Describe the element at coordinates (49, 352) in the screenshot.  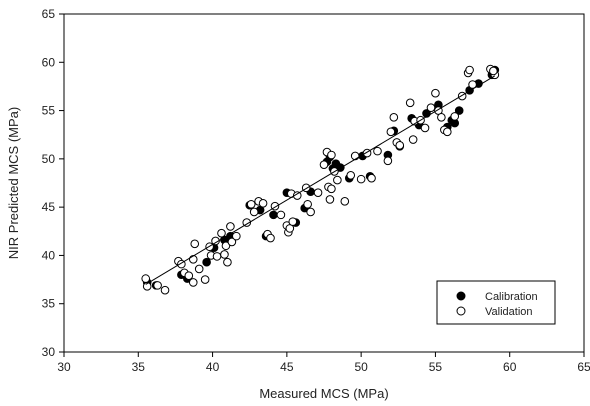
I see `y-tick-label: 30` at that location.